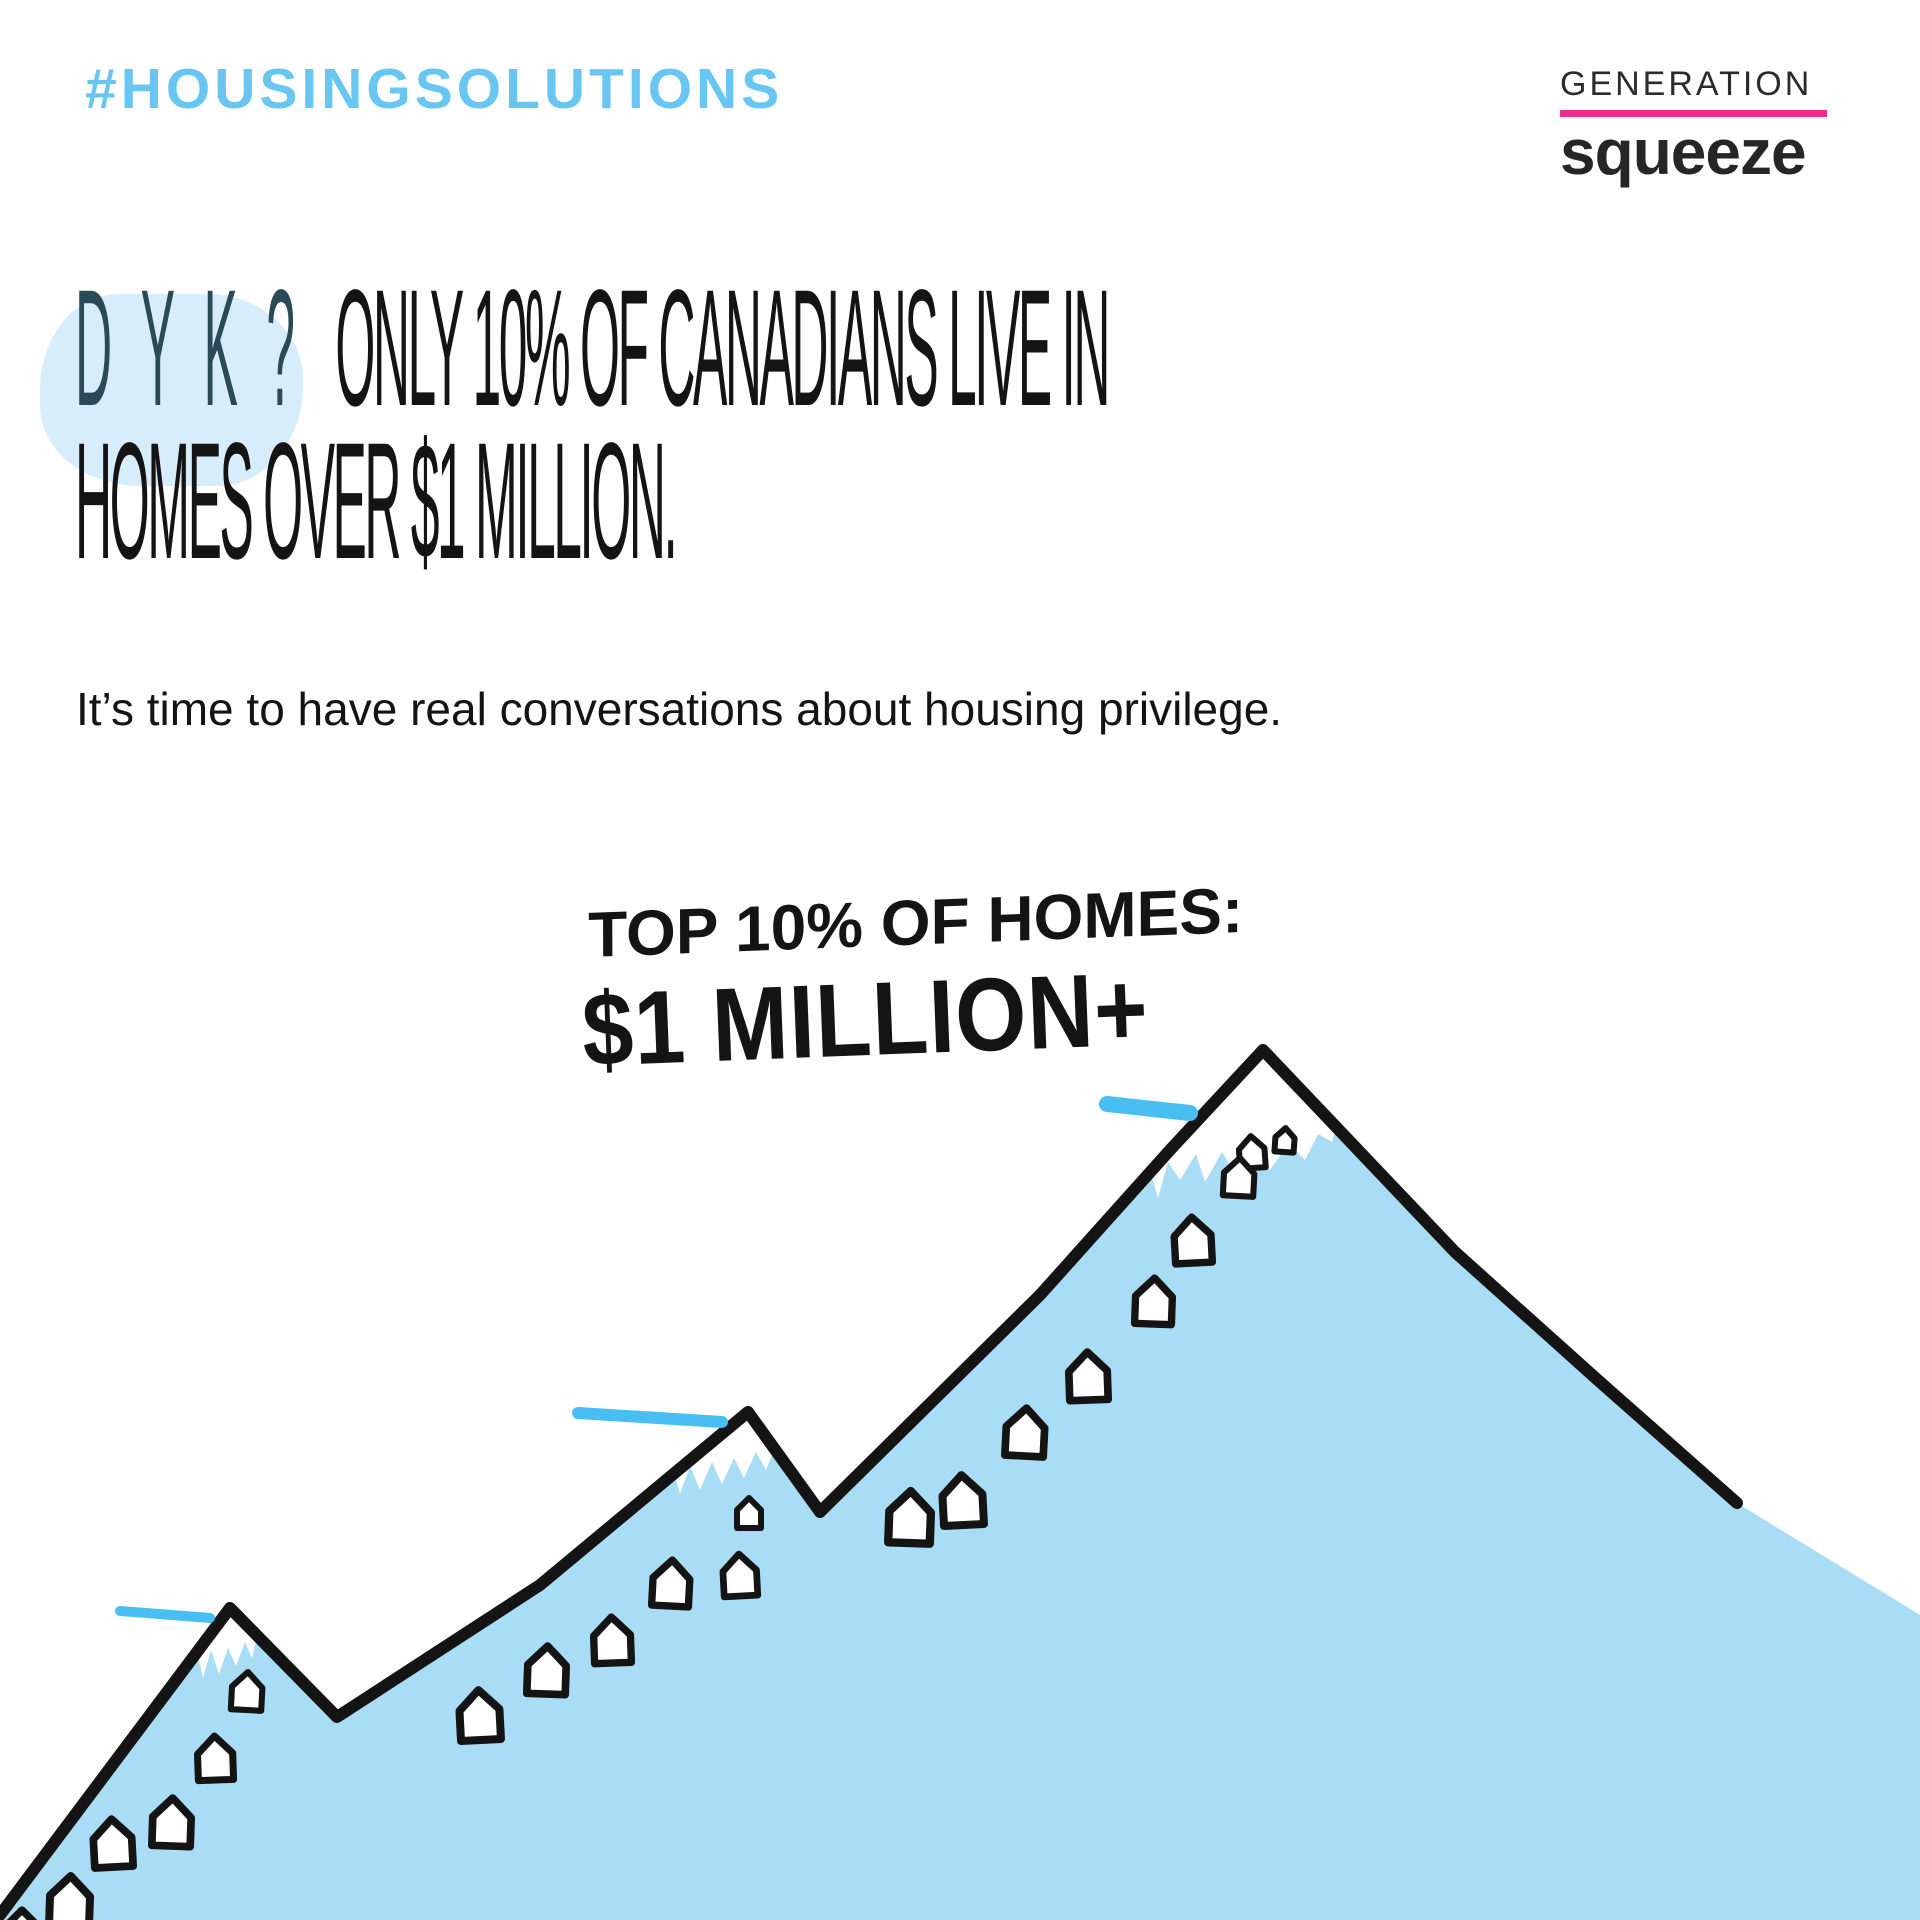 The image size is (1920, 1920). Describe the element at coordinates (1693, 114) in the screenshot. I see `logo-pink-underline` at that location.